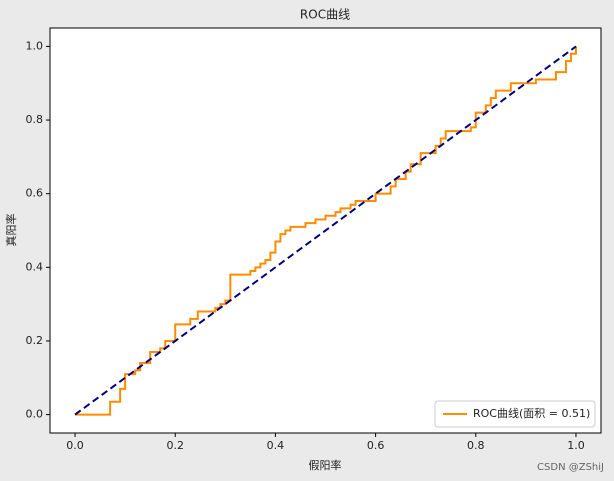 The image size is (614, 481). What do you see at coordinates (35, 193) in the screenshot?
I see `y-tick-label: 0.6` at bounding box center [35, 193].